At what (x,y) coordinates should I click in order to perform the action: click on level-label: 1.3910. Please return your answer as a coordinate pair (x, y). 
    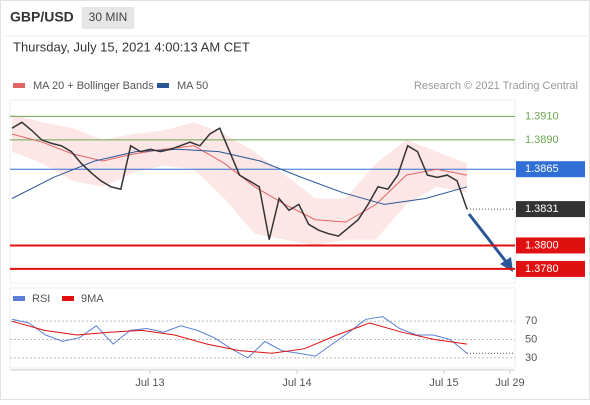
    Looking at the image, I should click on (542, 116).